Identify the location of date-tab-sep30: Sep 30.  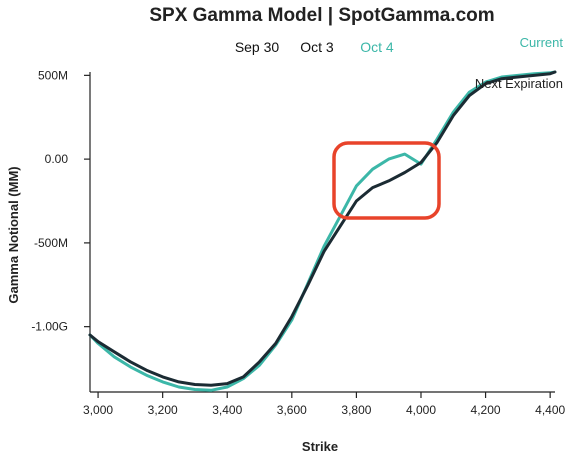
(257, 47).